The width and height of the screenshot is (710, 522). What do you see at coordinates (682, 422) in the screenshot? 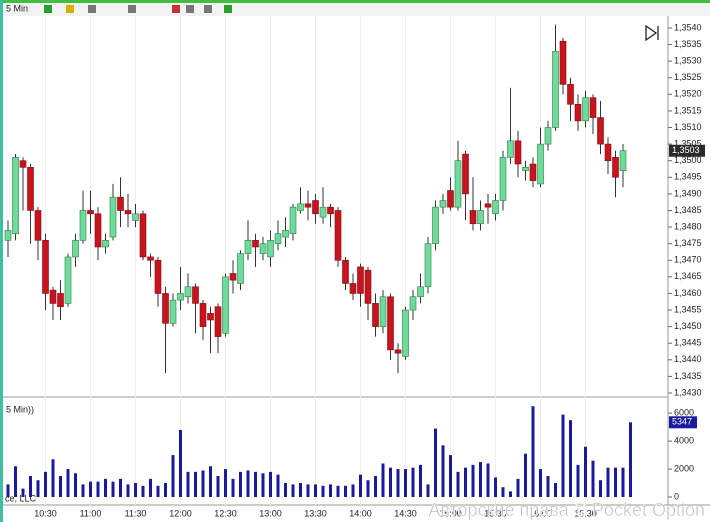
I see `last-volume-label: 5347` at bounding box center [682, 422].